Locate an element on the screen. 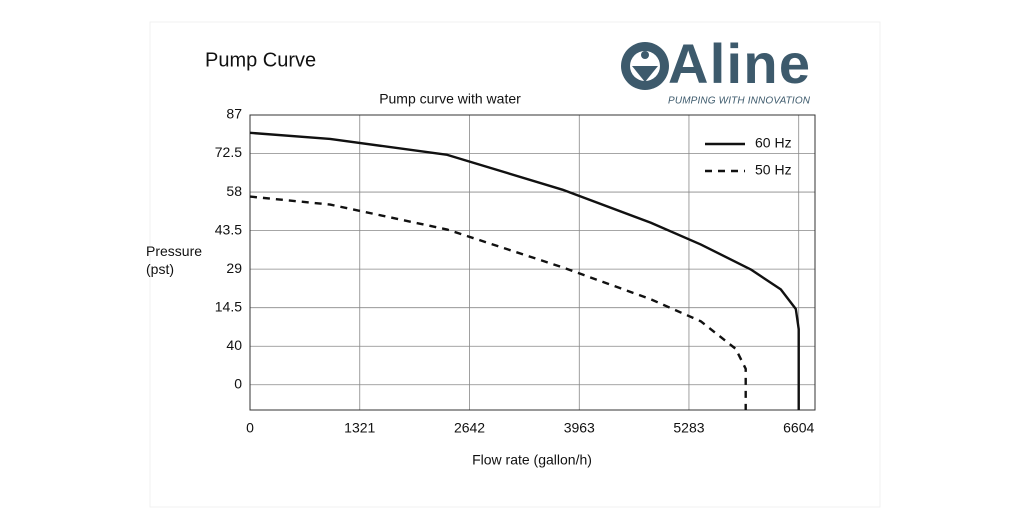  y-tick-label: 14.5 is located at coordinates (228, 306).